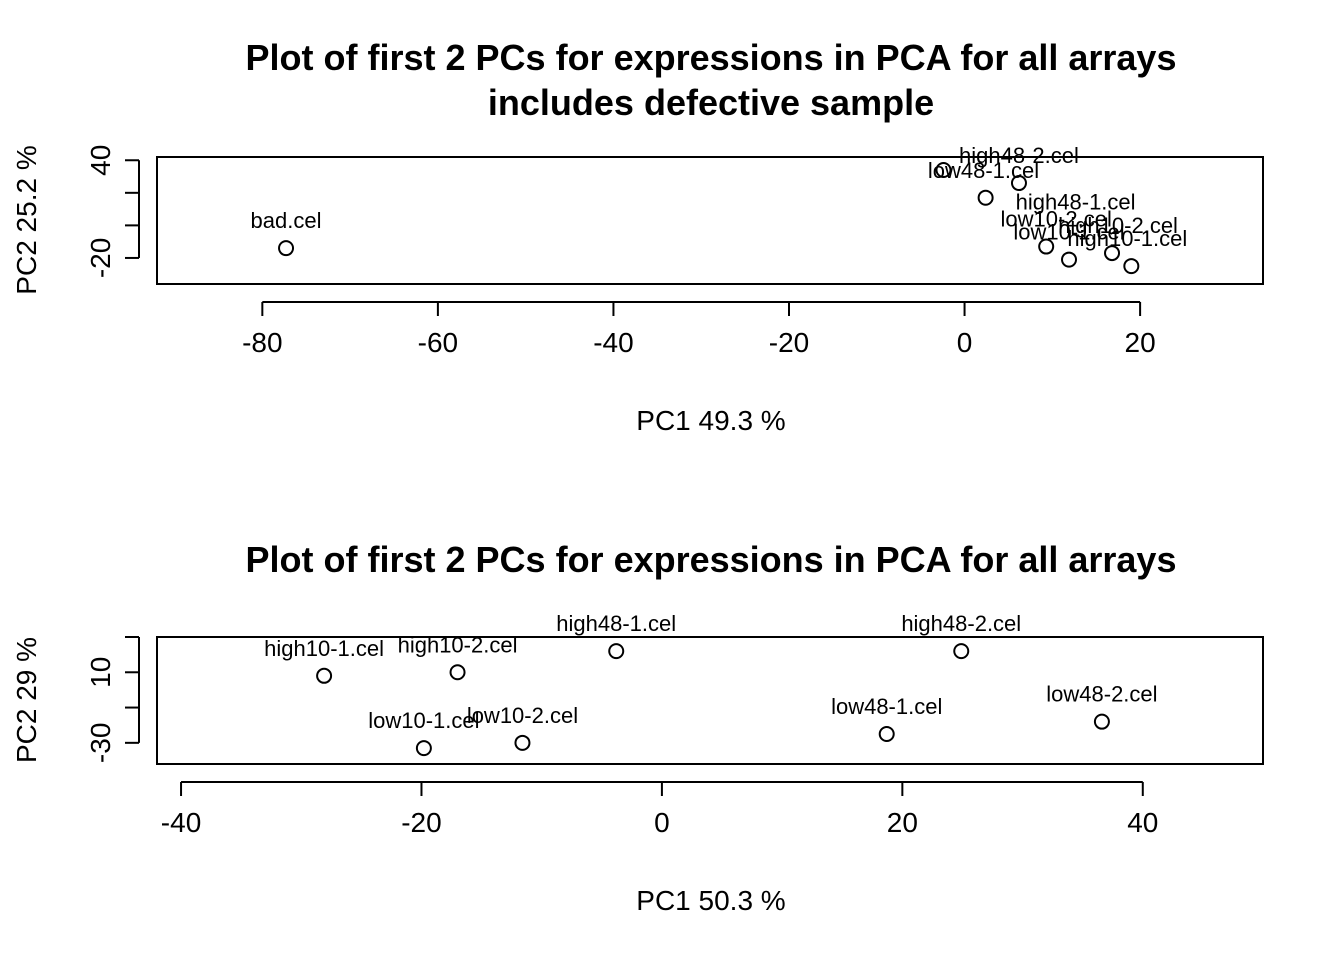 This screenshot has height=960, width=1344. Describe the element at coordinates (710, 900) in the screenshot. I see `plot2-x-axis-label: PC1 50.3 %` at that location.